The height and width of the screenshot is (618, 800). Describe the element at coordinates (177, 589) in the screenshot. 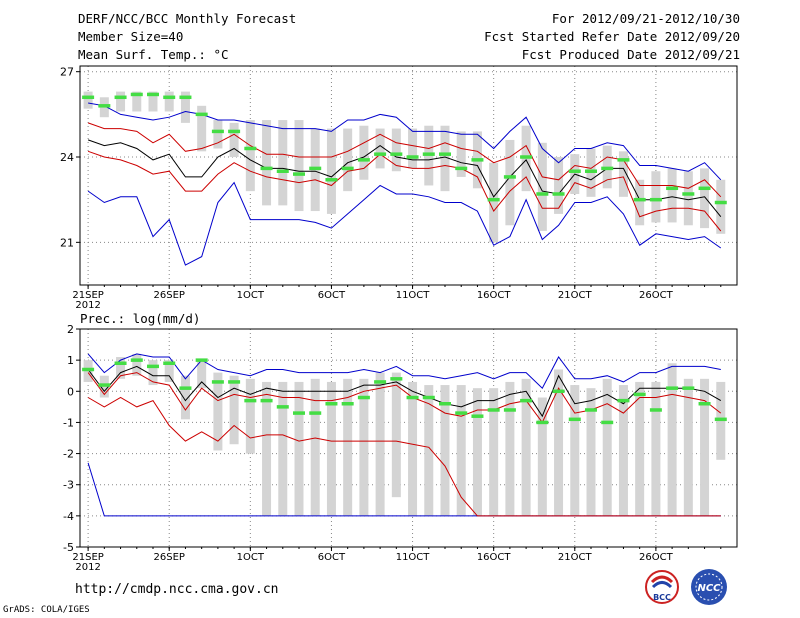

I see `source-url: http://cmdp.ncc.cma.gov.cn` at that location.